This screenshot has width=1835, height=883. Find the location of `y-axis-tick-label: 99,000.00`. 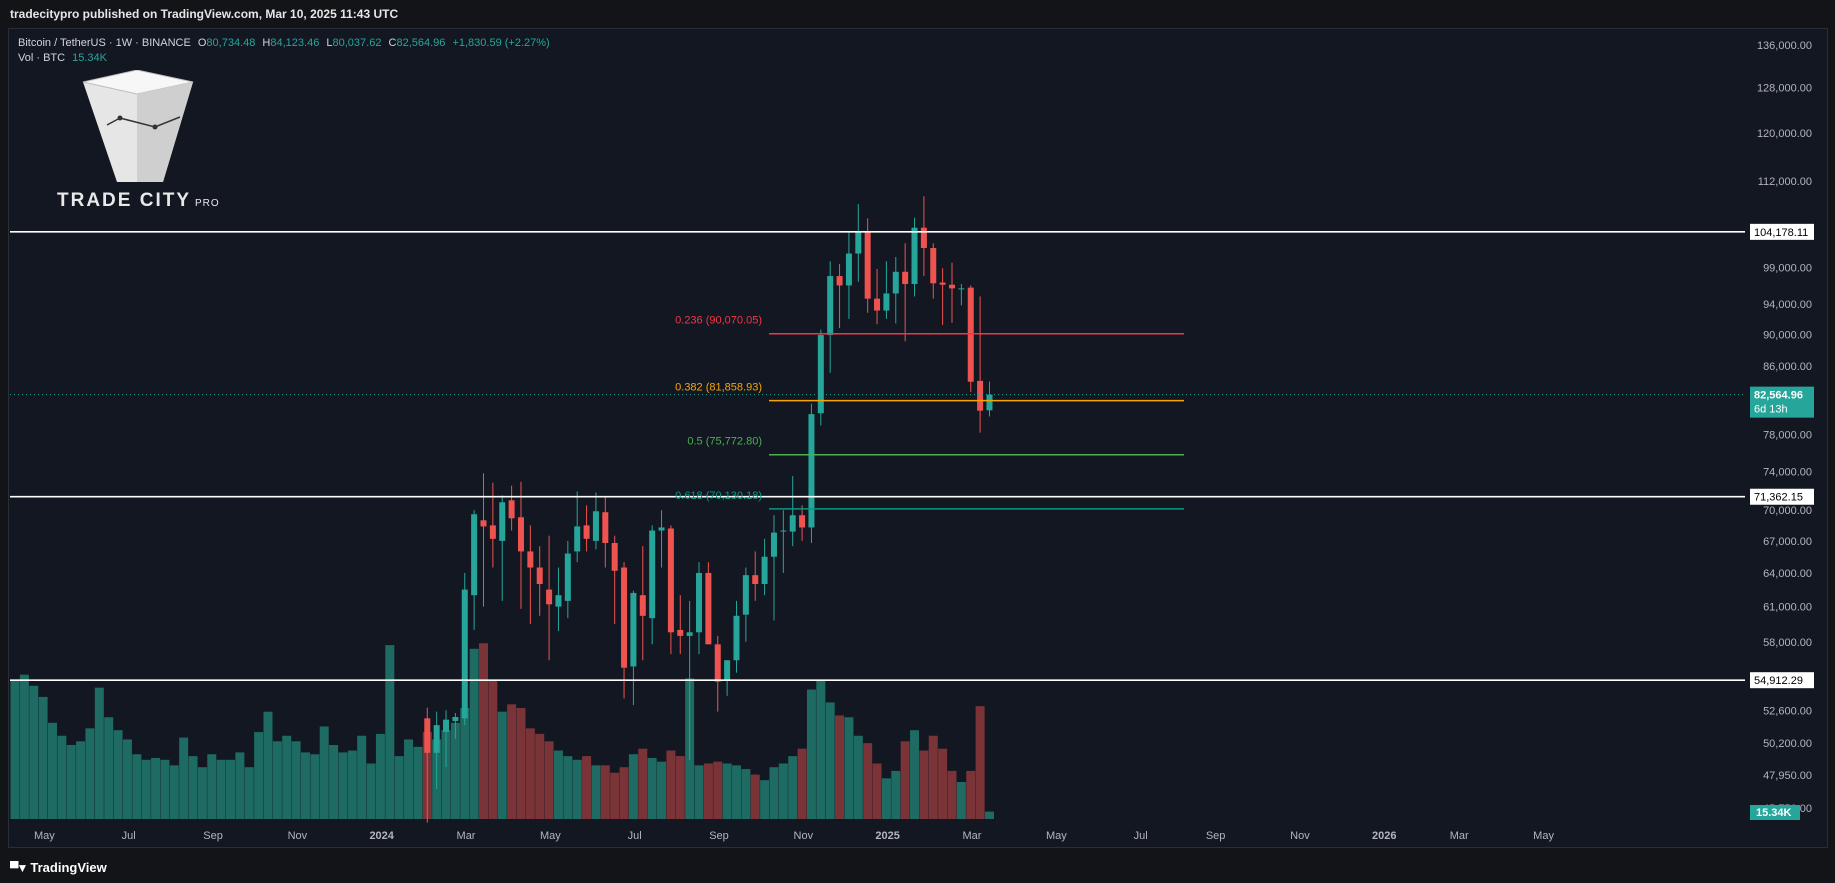

y-axis-tick-label: 99,000.00 is located at coordinates (1787, 269).